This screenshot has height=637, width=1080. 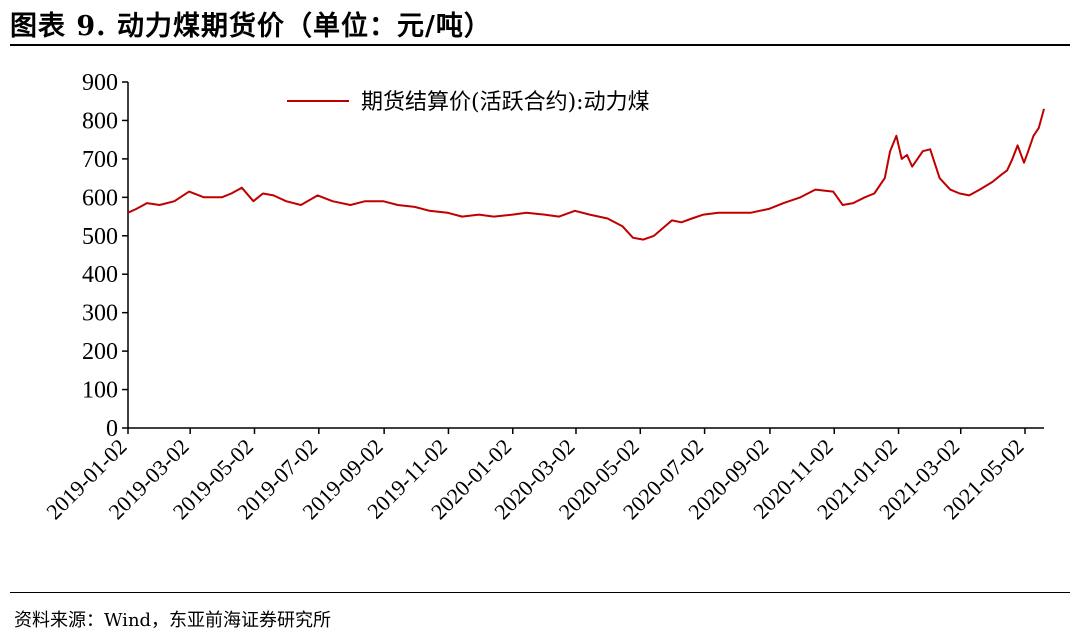 What do you see at coordinates (100, 83) in the screenshot?
I see `y-tick-label: 900` at bounding box center [100, 83].